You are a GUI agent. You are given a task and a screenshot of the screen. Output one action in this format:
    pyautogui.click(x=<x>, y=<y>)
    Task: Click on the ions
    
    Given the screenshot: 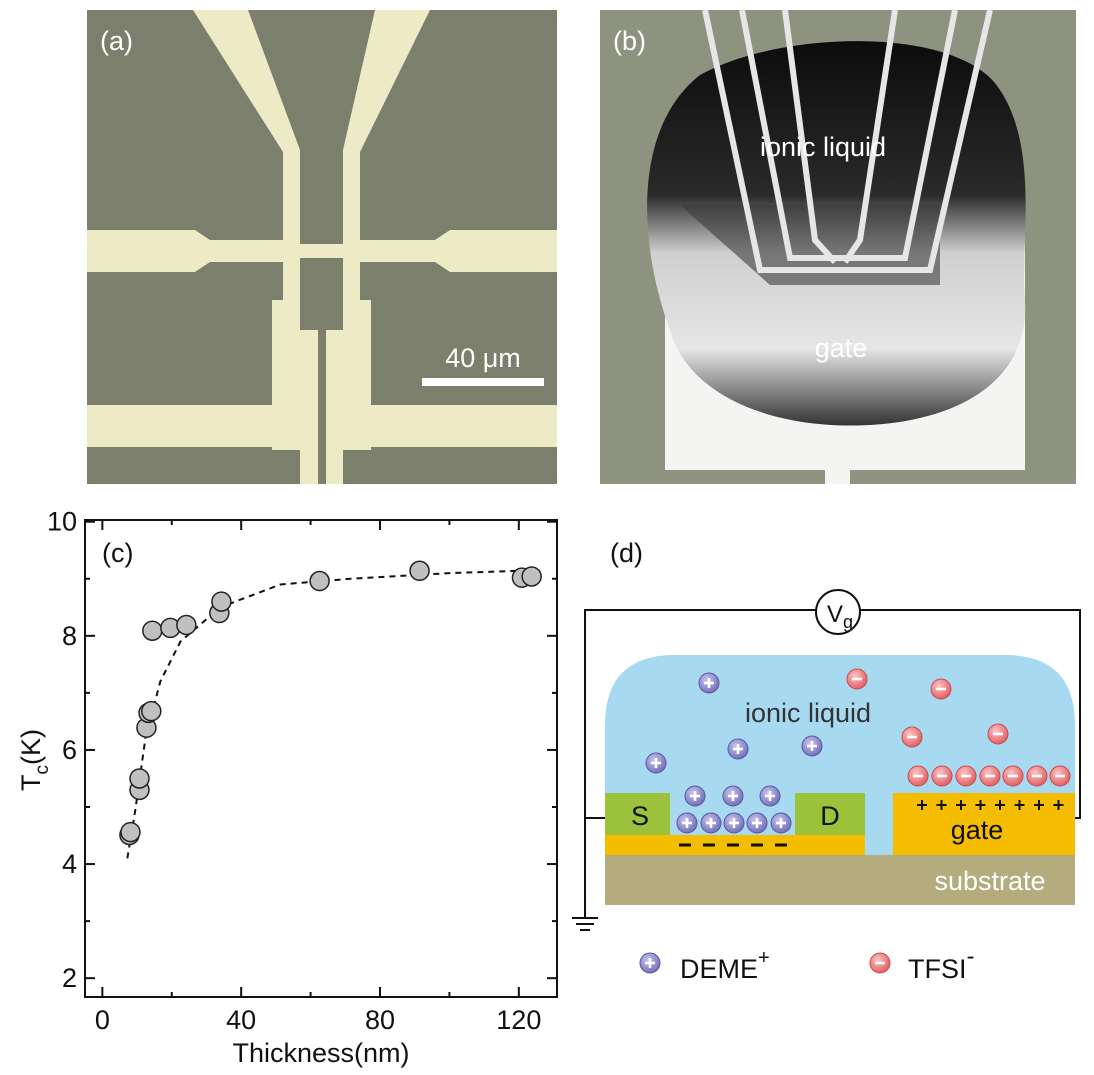 What is the action you would take?
    pyautogui.click(x=855, y=821)
    